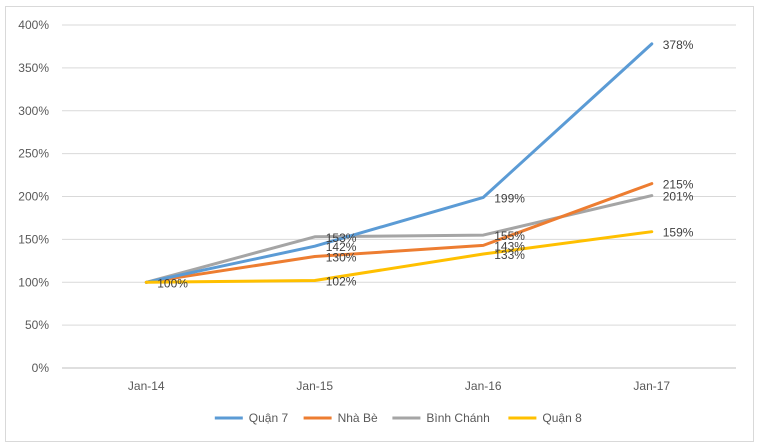  Describe the element at coordinates (399, 386) in the screenshot. I see `x-axis-tick-labels: Jan-14 Jan-15 Jan-16 Jan-17` at that location.